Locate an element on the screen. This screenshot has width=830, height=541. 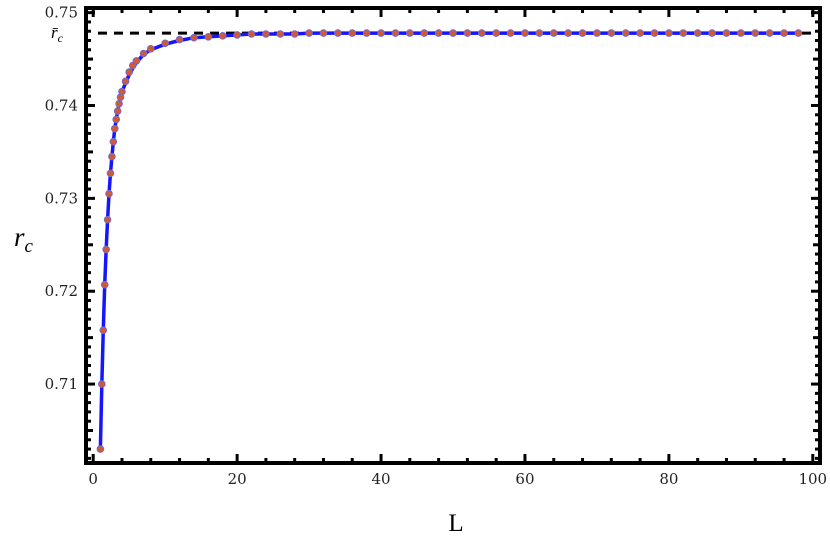
reference-line-label: r̄c is located at coordinates (57, 34).